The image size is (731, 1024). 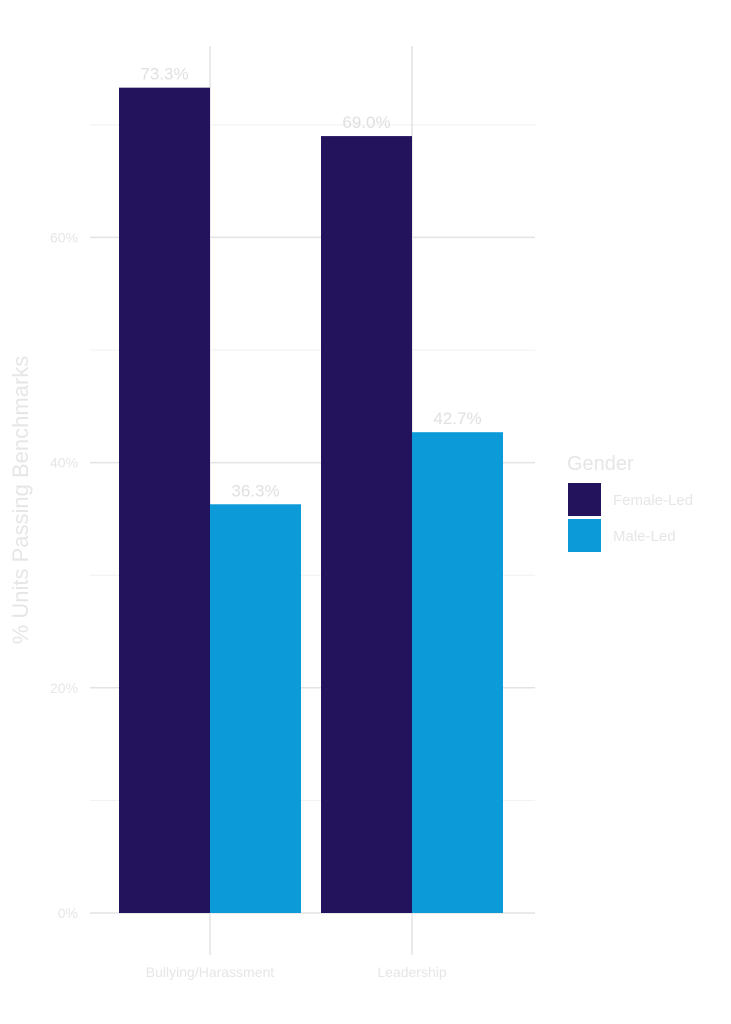 What do you see at coordinates (210, 972) in the screenshot?
I see `x-tick-label: Bullying/Harassment` at bounding box center [210, 972].